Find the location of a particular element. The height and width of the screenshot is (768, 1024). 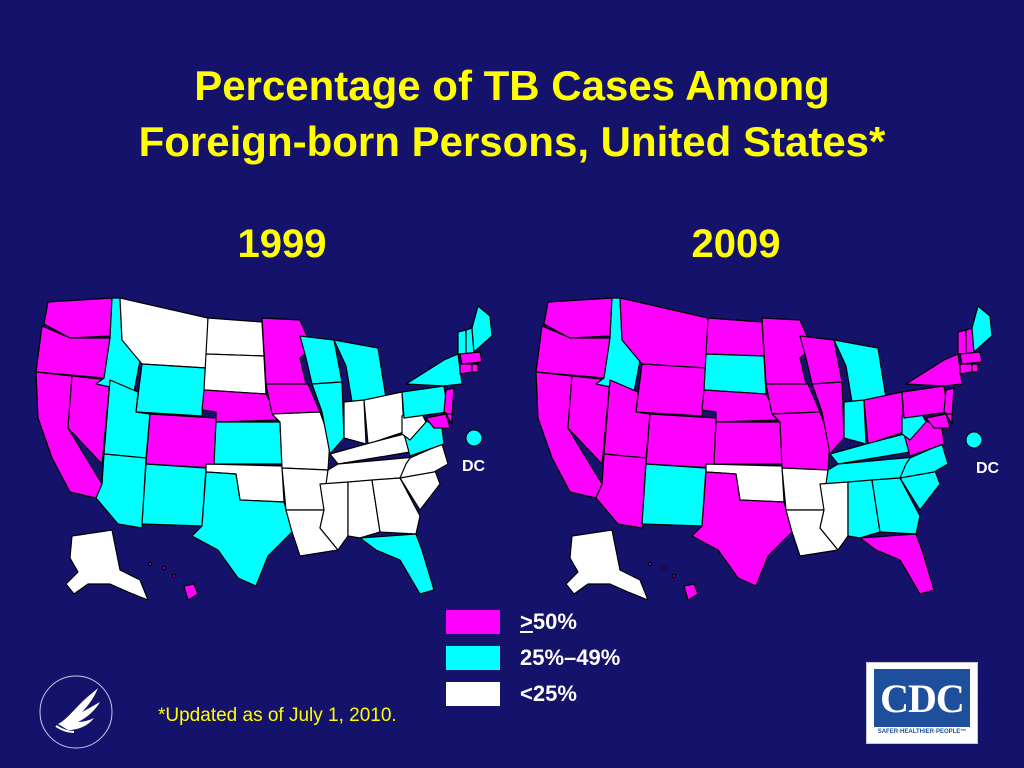

legend-swatch-mid is located at coordinates (473, 658).